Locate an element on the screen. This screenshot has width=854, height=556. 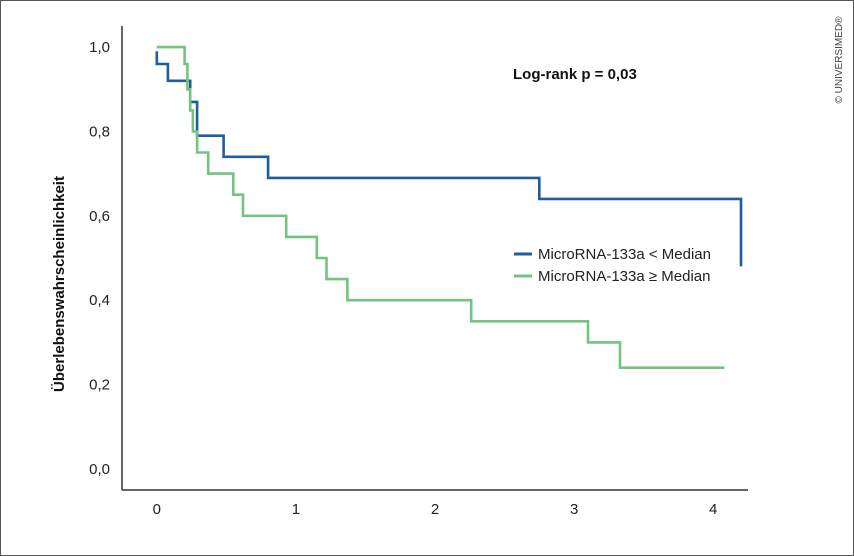
y-tick-label: 0,4 is located at coordinates (99, 300).